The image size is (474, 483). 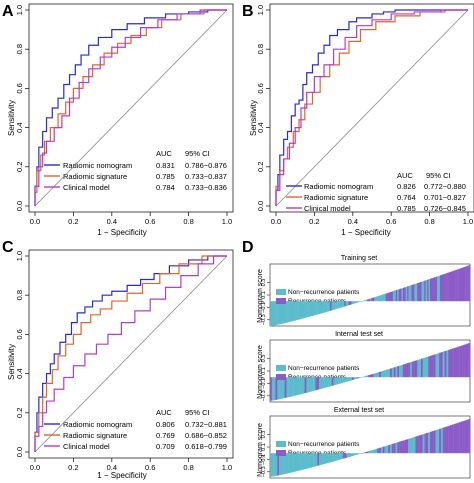 I want to click on legend-auc-header: AUC, so click(x=164, y=412).